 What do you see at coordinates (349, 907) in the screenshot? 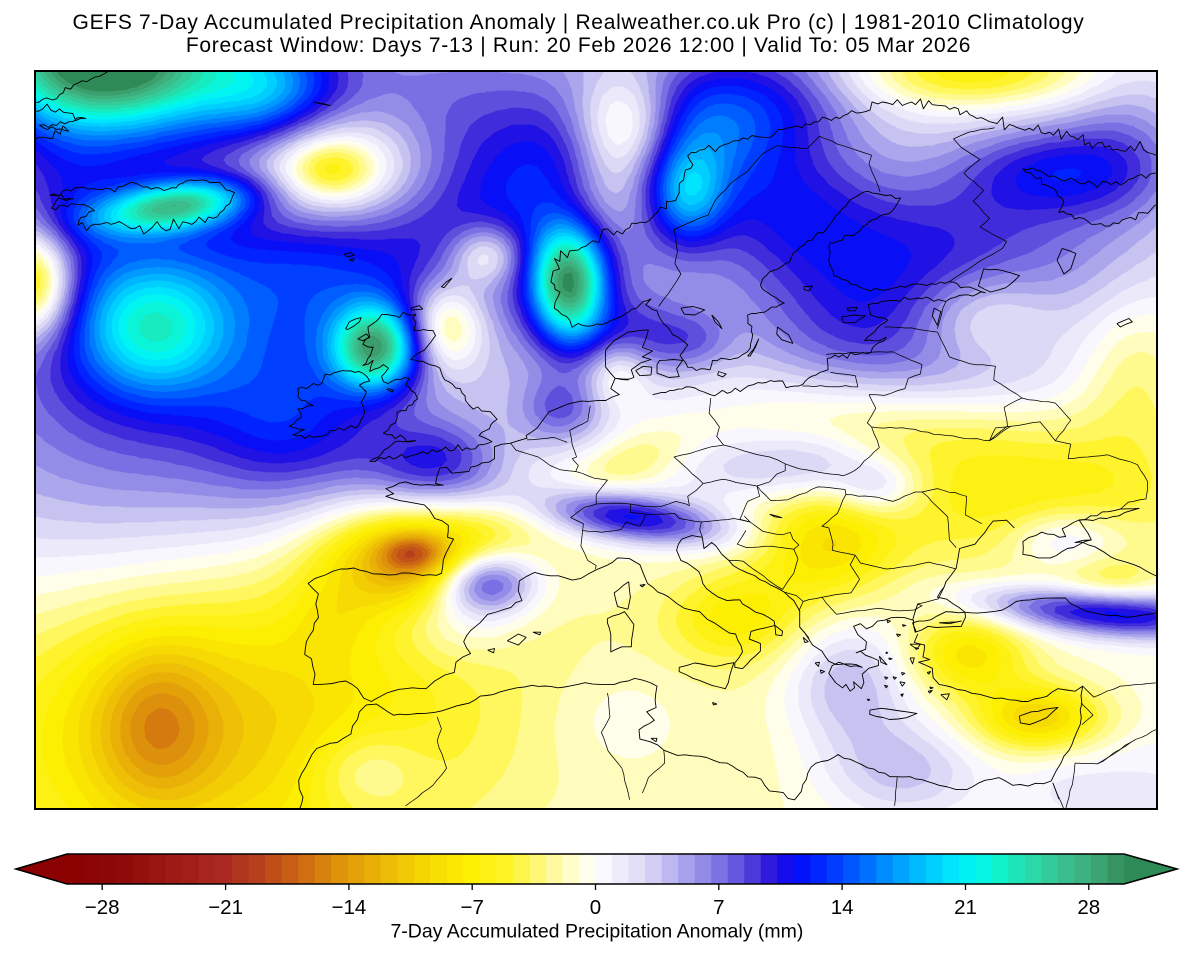
I see `svg-text: −14` at bounding box center [349, 907].